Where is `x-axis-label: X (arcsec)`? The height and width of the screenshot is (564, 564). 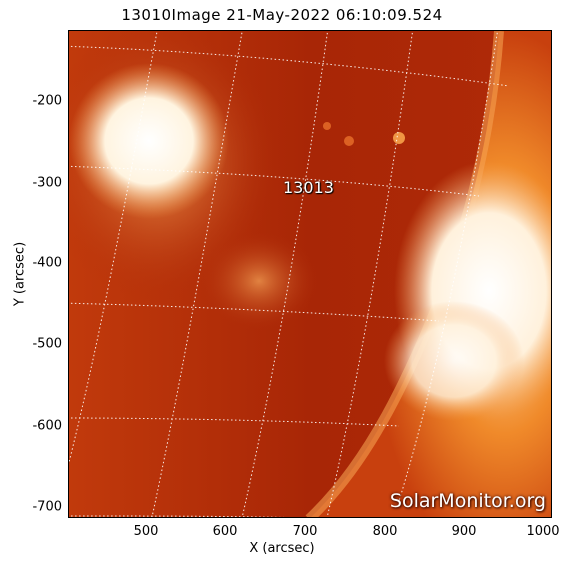
x-axis-label: X (arcsec) is located at coordinates (282, 548).